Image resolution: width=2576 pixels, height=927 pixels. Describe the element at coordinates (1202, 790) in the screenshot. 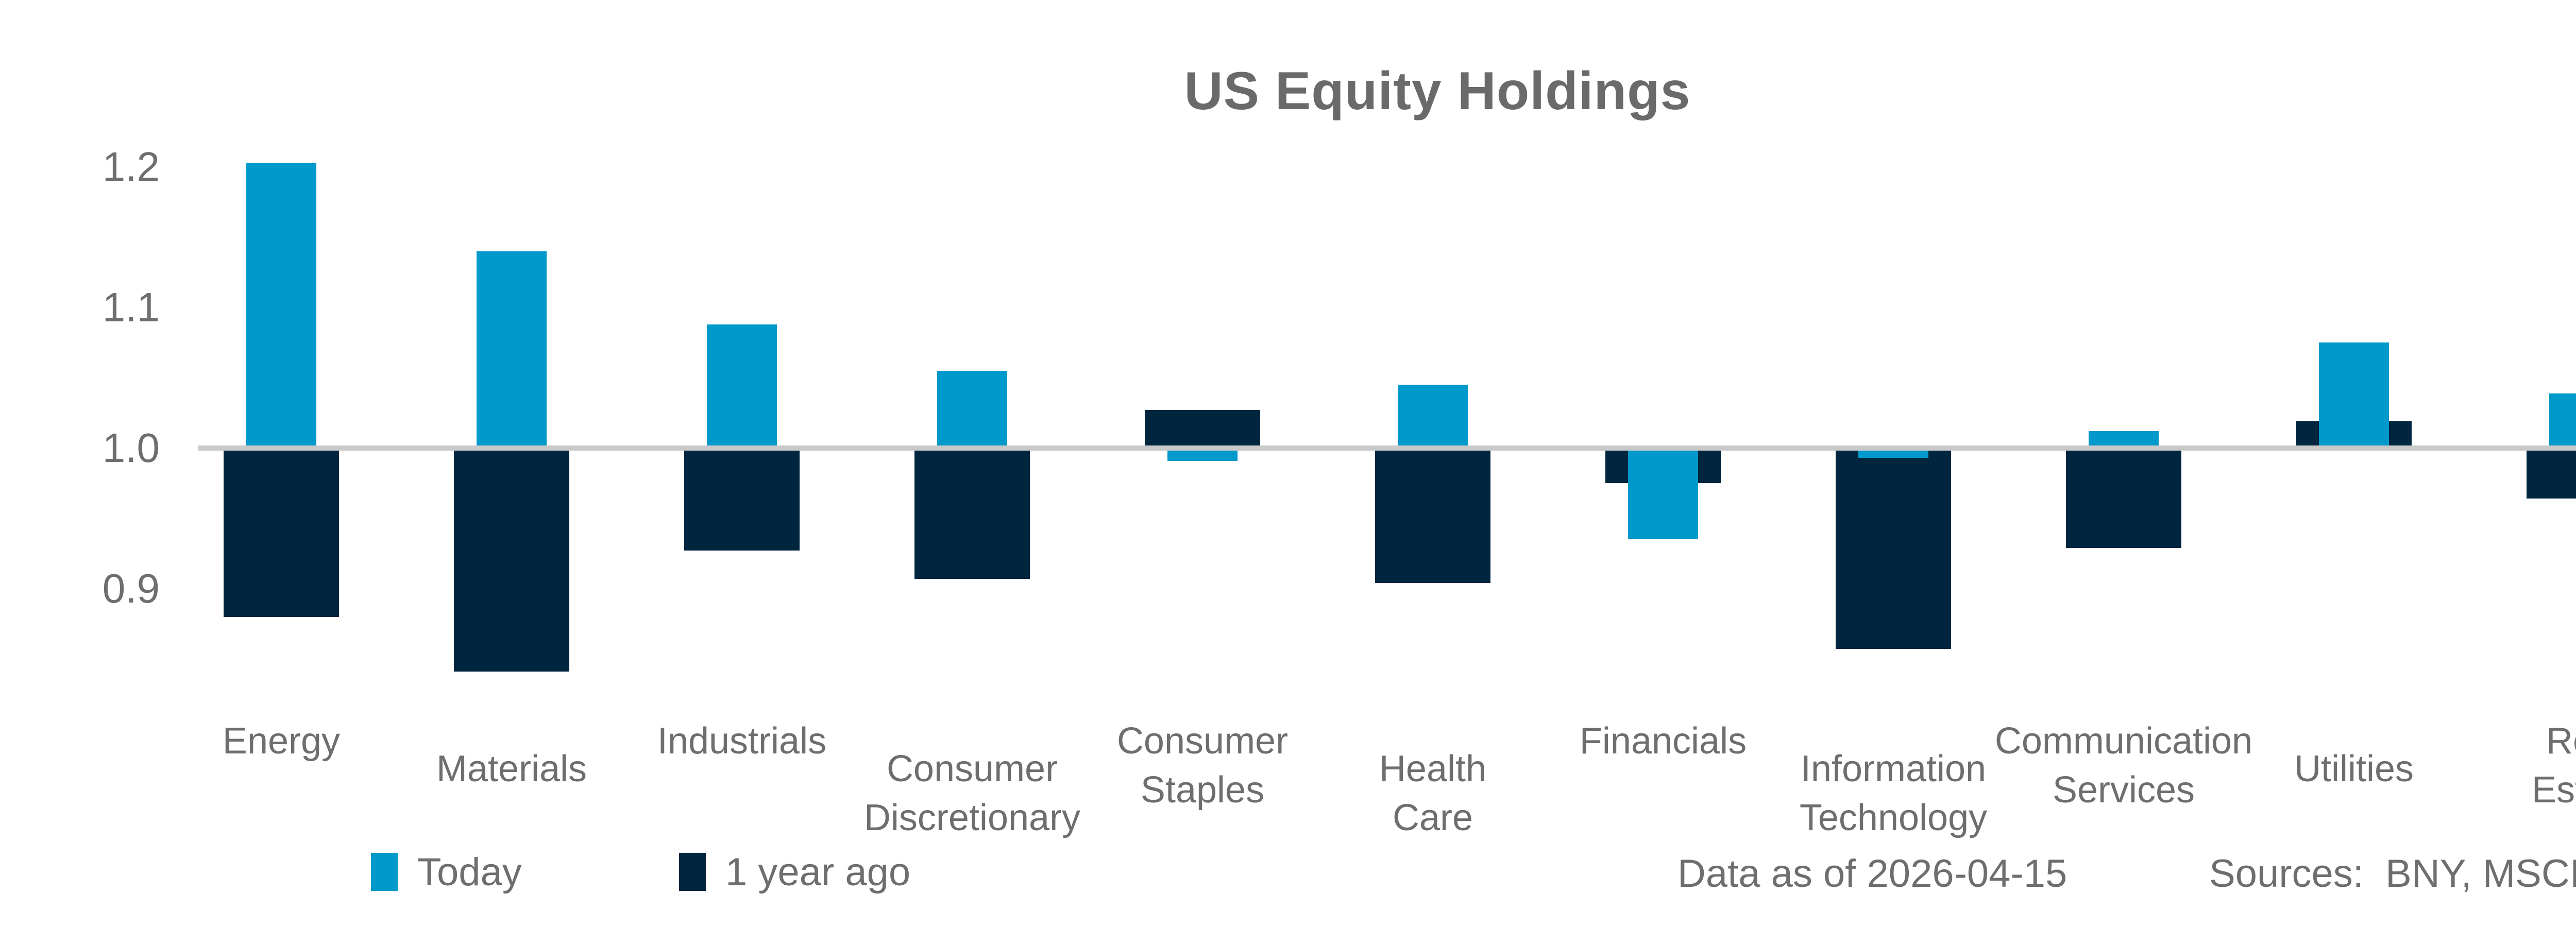

I see `category-label-line: Staples` at that location.